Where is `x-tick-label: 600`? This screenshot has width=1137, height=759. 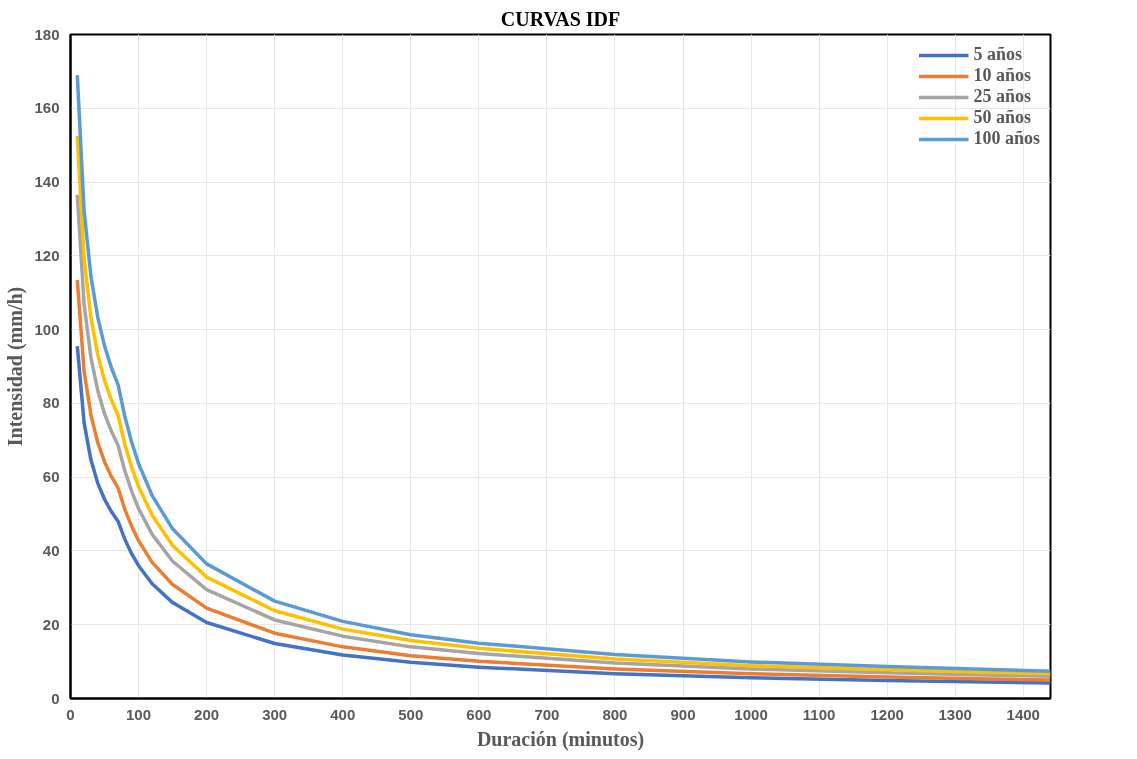
x-tick-label: 600 is located at coordinates (479, 714).